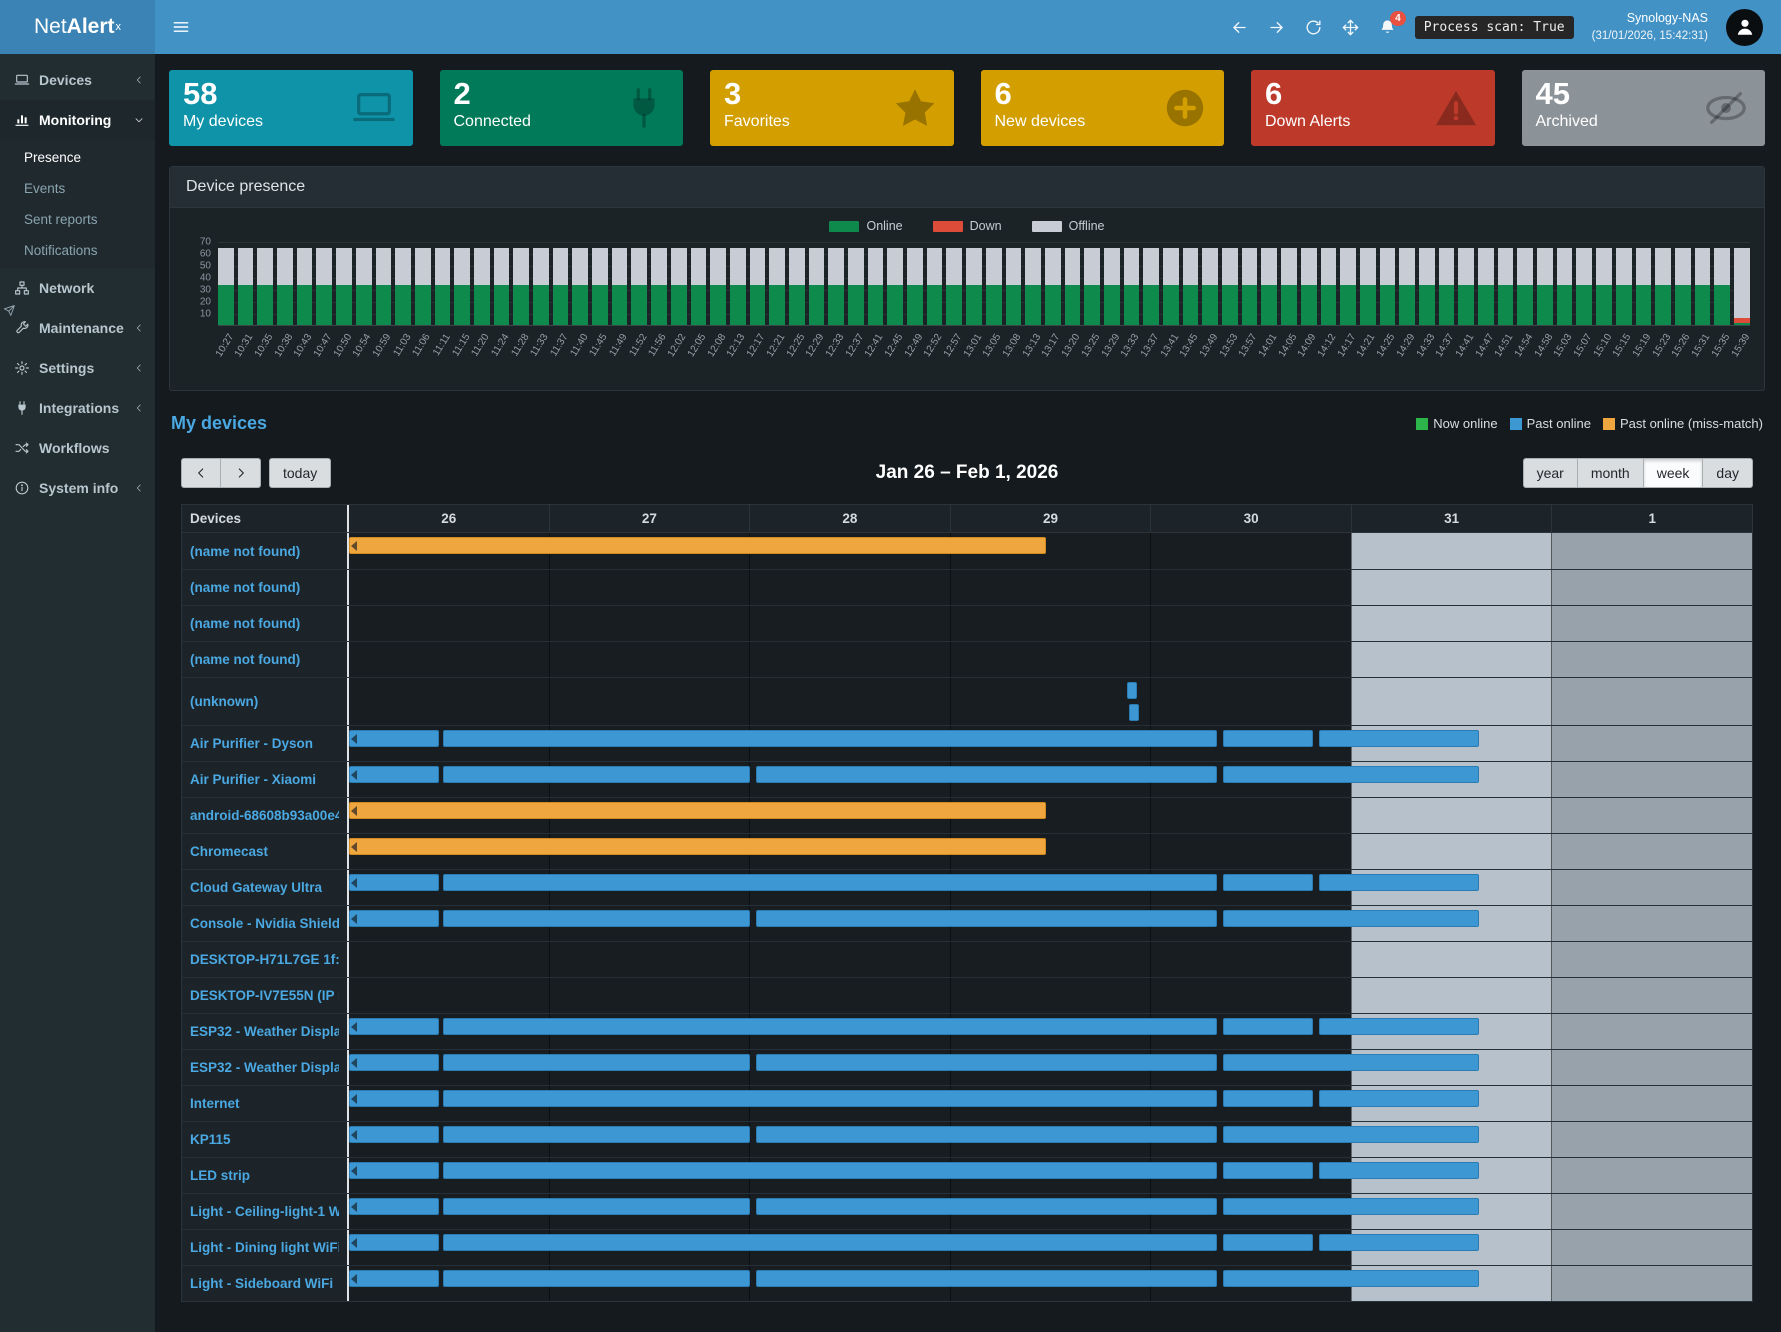 This screenshot has height=1332, width=1781. I want to click on stat-card-archived: 45 Archived, so click(1643, 108).